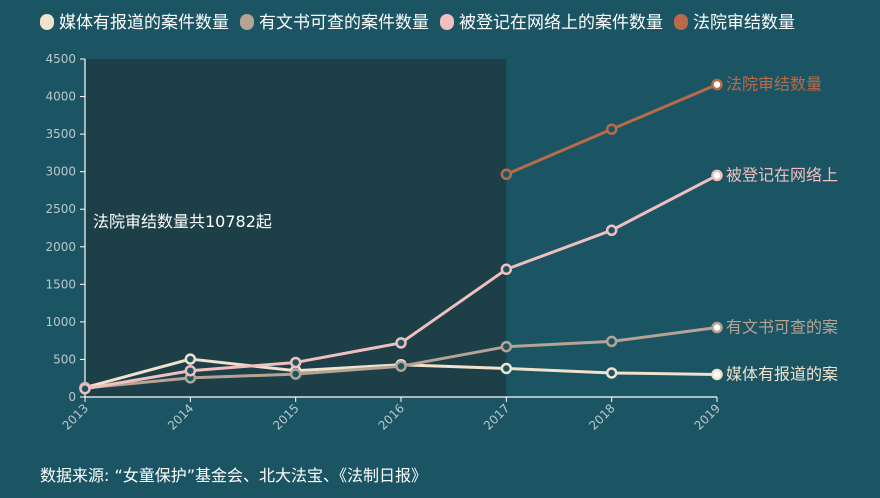 The height and width of the screenshot is (498, 880). What do you see at coordinates (782, 373) in the screenshot?
I see `series-end-label: 媒体有报道的案` at bounding box center [782, 373].